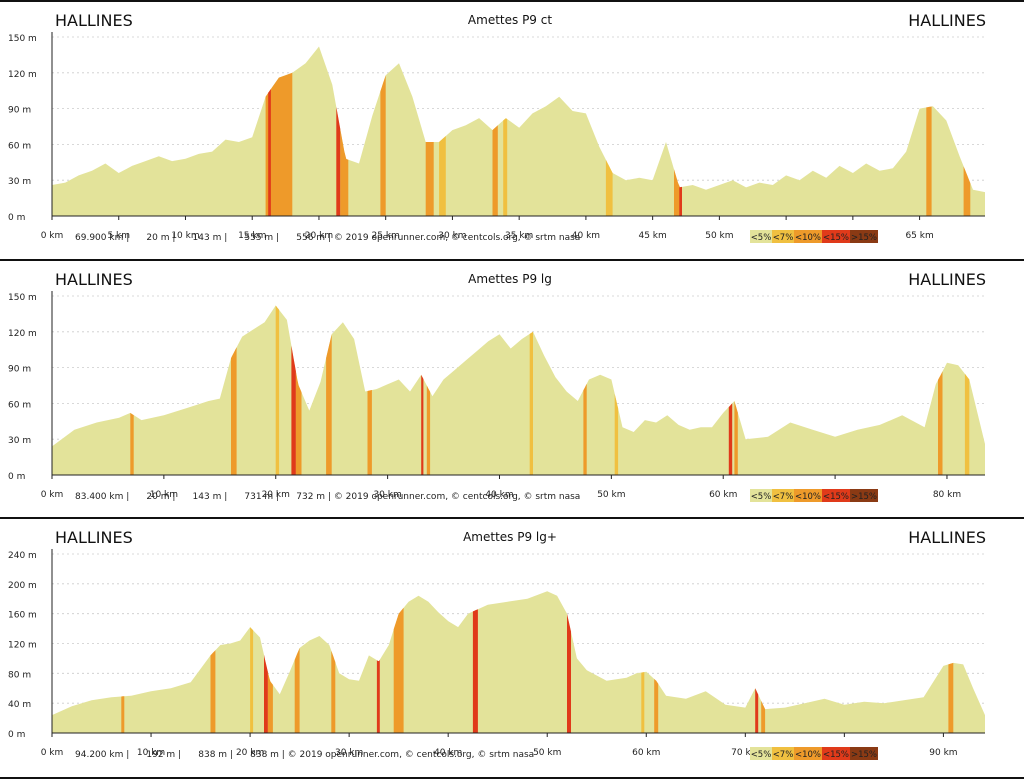  What do you see at coordinates (19, 705) in the screenshot?
I see `y-tick-label: 40 m` at bounding box center [19, 705].